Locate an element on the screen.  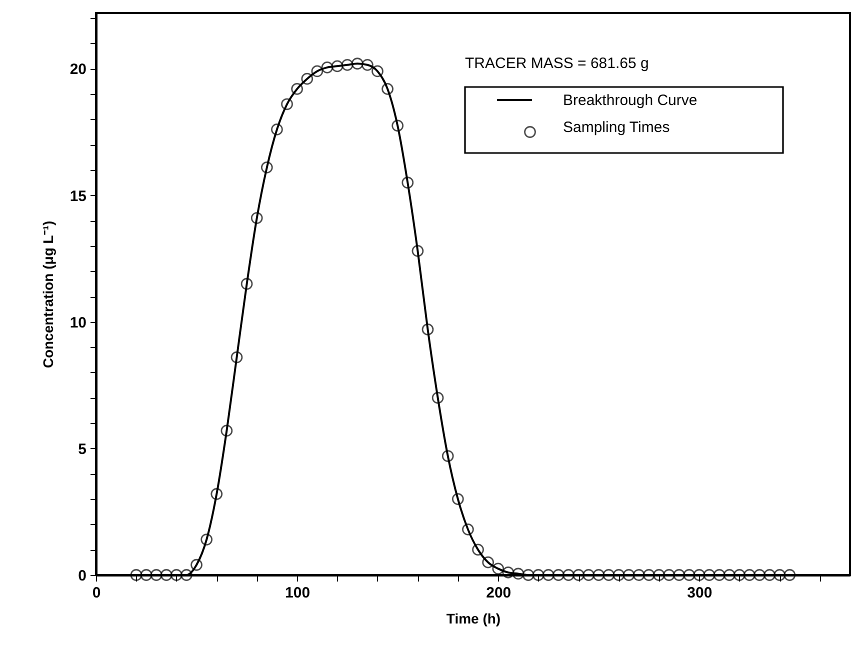
x-tick-label: 100 is located at coordinates (297, 593).